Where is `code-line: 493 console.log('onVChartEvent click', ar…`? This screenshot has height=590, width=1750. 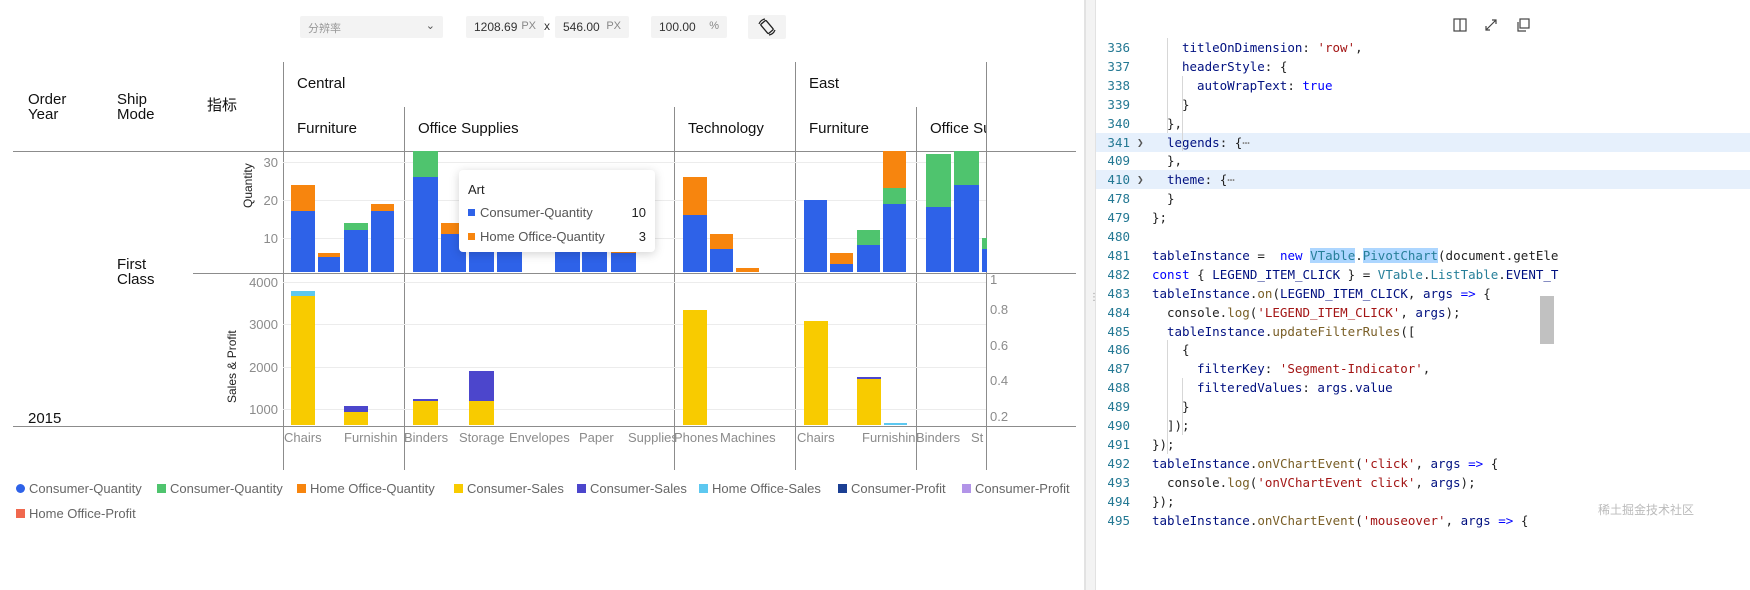 code-line: 493 console.log('onVChartEvent click', ar… is located at coordinates (1423, 482).